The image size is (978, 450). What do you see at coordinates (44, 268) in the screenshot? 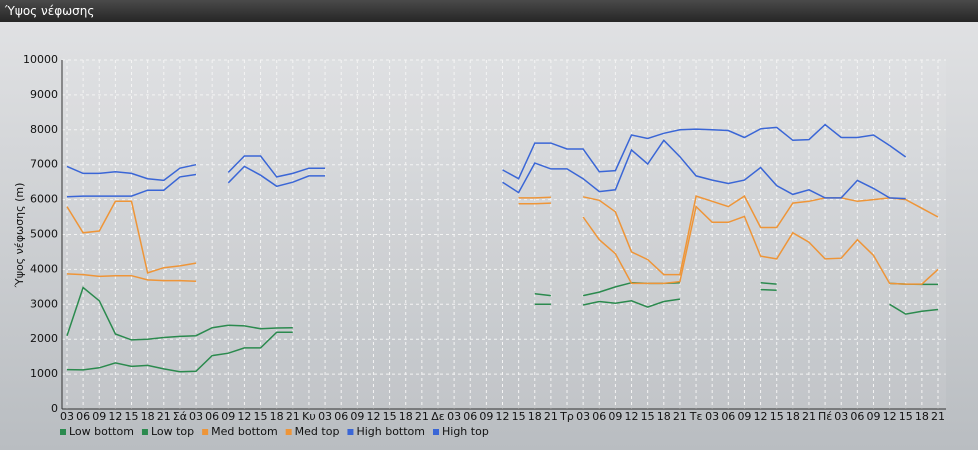
I see `y-tick-label: 4000` at bounding box center [44, 268].